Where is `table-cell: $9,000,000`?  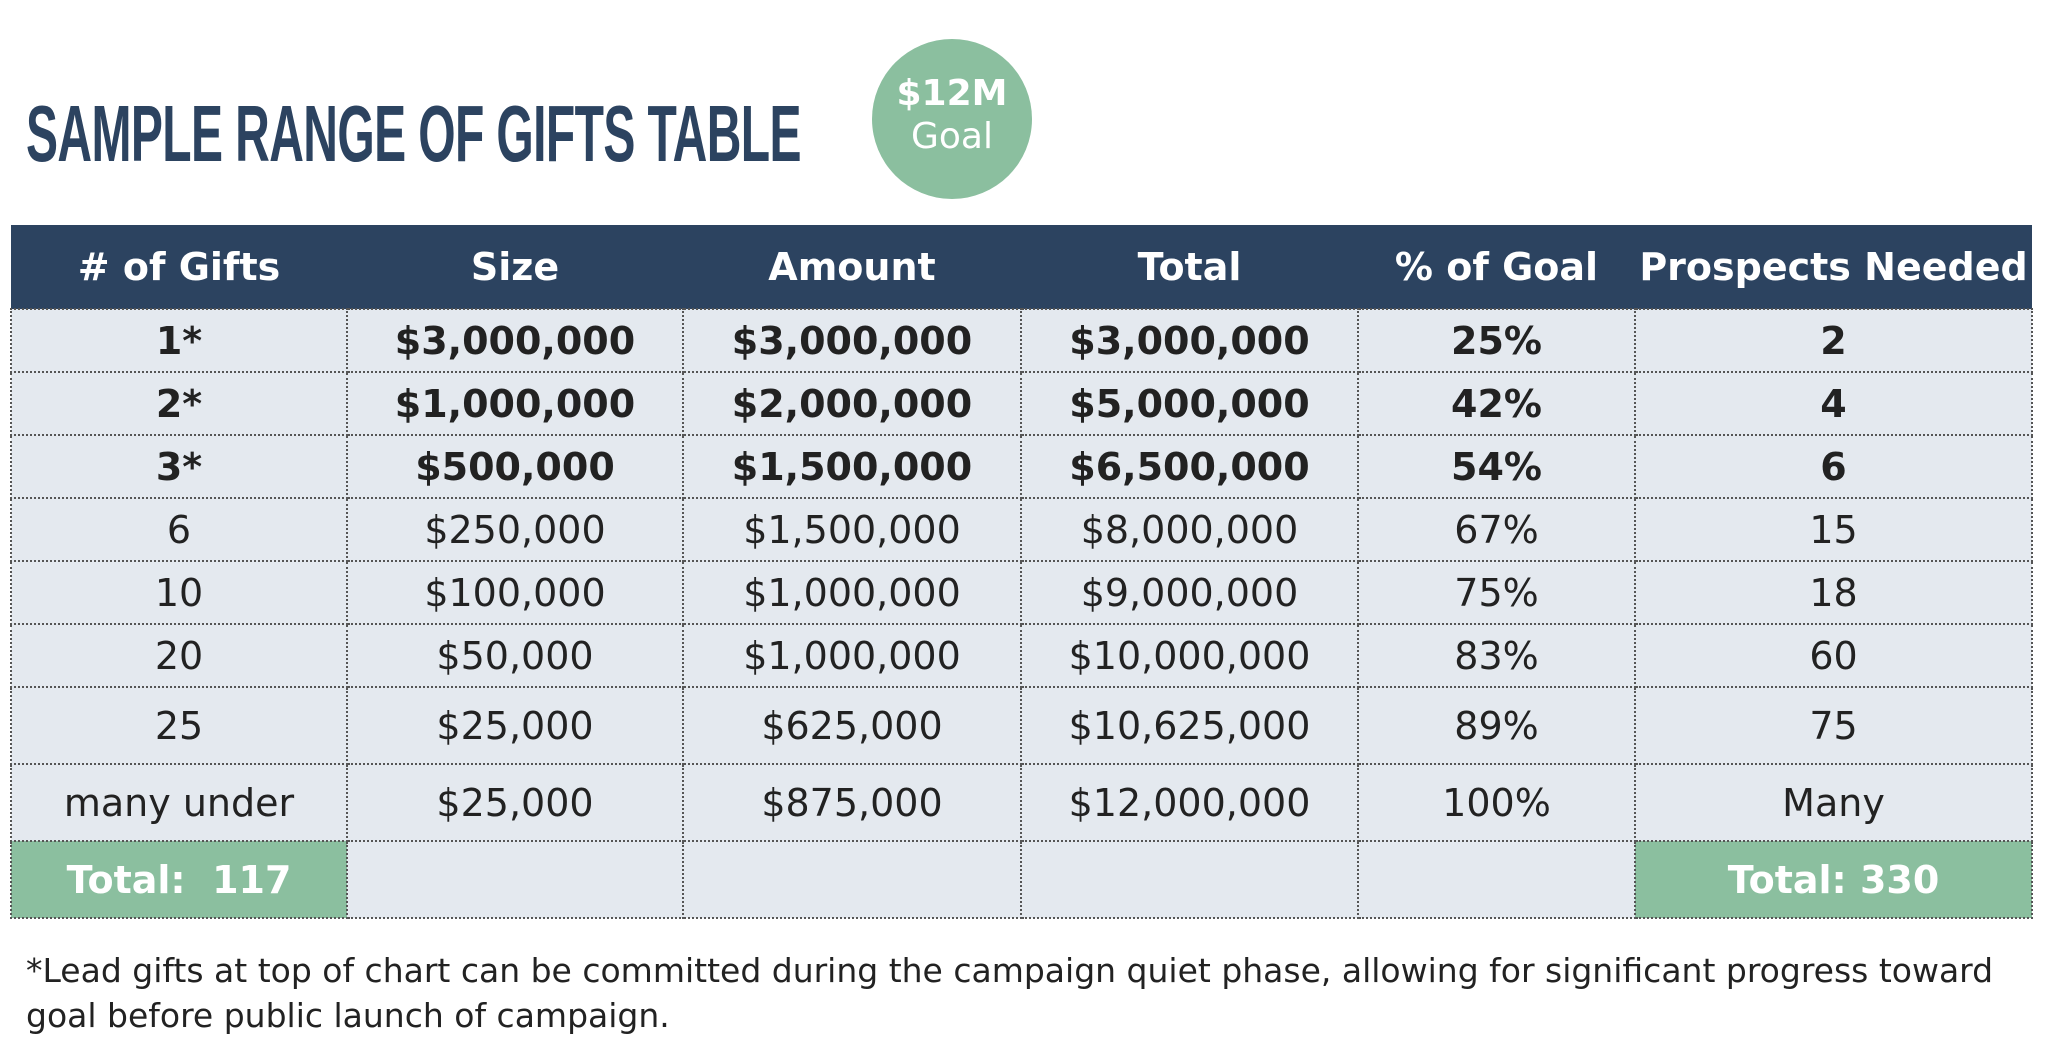 table-cell: $9,000,000 is located at coordinates (1189, 592).